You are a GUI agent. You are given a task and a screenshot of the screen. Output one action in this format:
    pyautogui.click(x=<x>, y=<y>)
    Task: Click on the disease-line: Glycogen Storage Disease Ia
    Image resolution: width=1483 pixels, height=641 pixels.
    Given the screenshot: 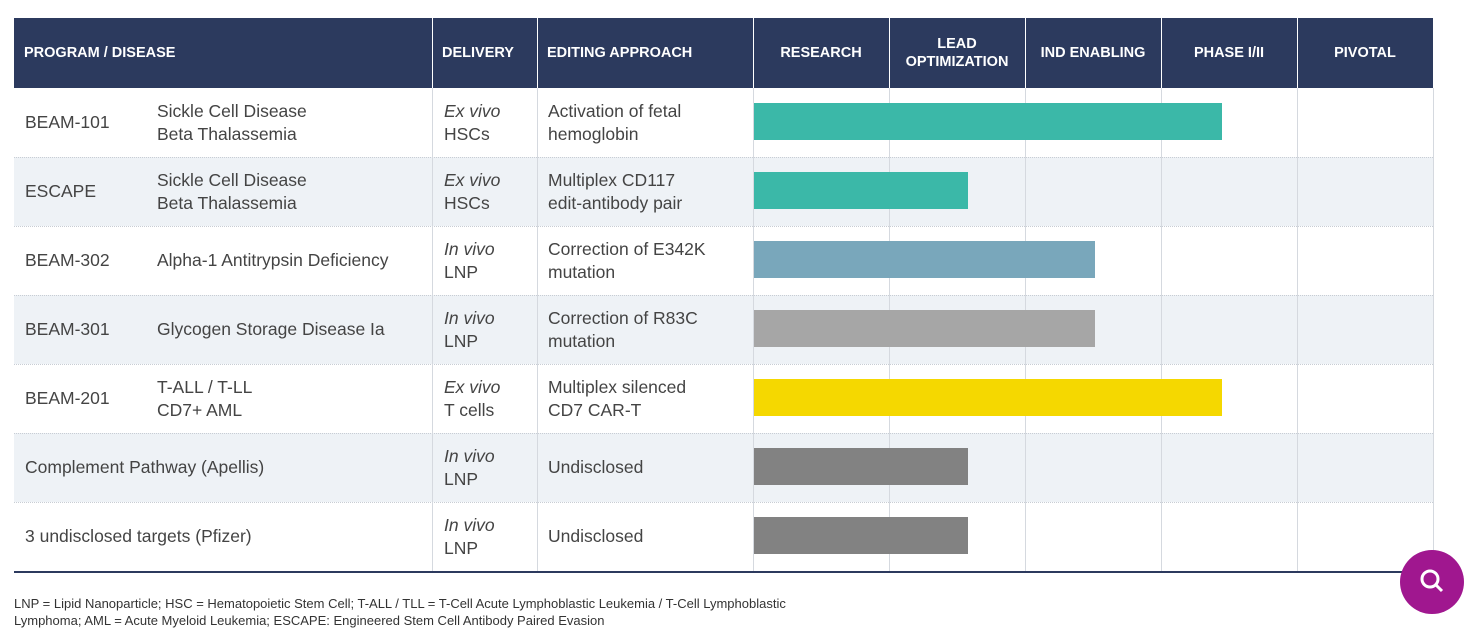 What is the action you would take?
    pyautogui.click(x=271, y=329)
    